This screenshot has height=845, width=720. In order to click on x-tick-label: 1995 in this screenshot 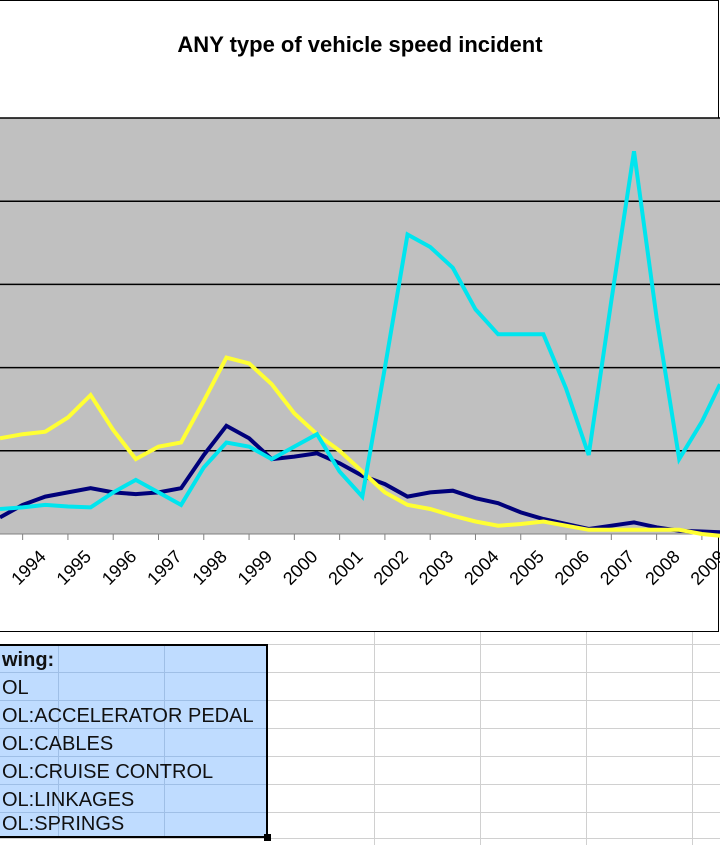, I will do `click(74, 567)`.